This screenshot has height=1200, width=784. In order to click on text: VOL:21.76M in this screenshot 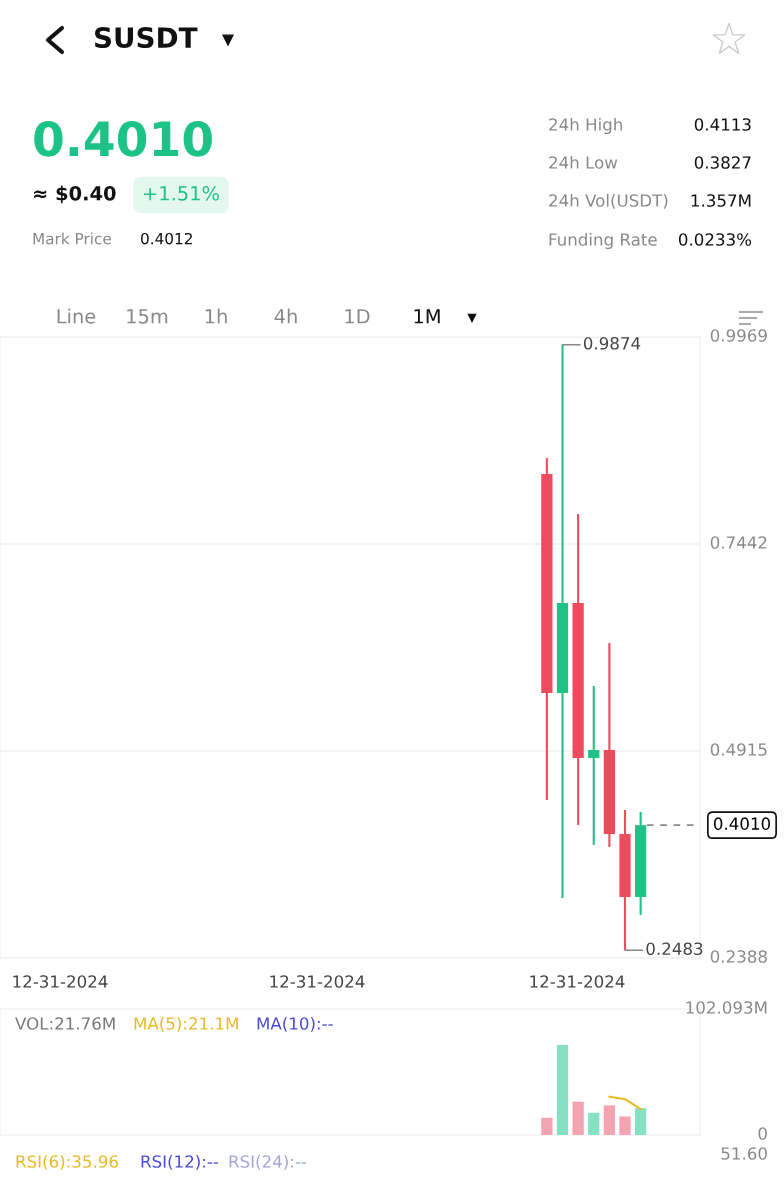, I will do `click(65, 1023)`.